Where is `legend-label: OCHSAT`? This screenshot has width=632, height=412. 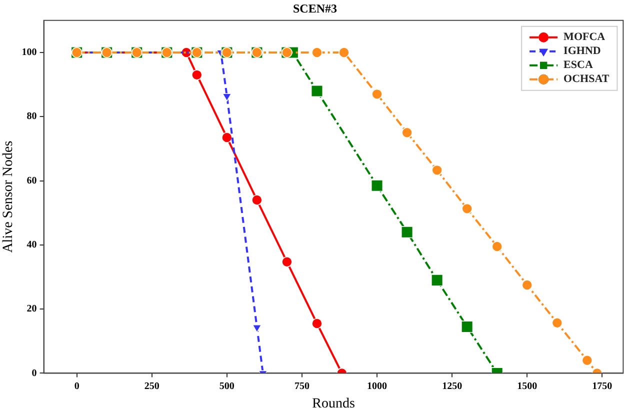
legend-label: OCHSAT is located at coordinates (587, 79).